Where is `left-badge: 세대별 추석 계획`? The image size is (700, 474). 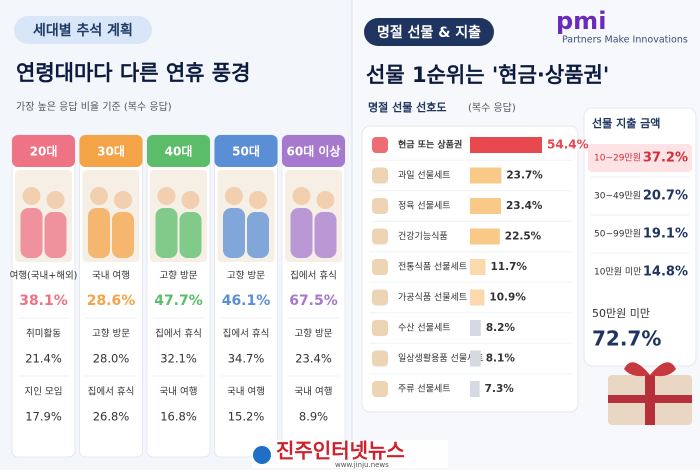 left-badge: 세대별 추석 계획 is located at coordinates (83, 30).